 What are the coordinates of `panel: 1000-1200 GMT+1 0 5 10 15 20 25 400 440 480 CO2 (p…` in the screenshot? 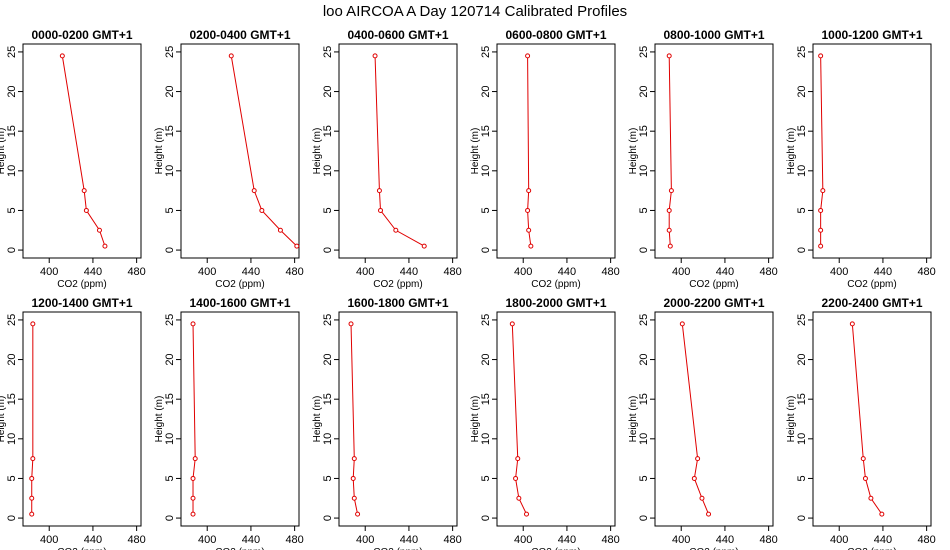 It's located at (861, 159).